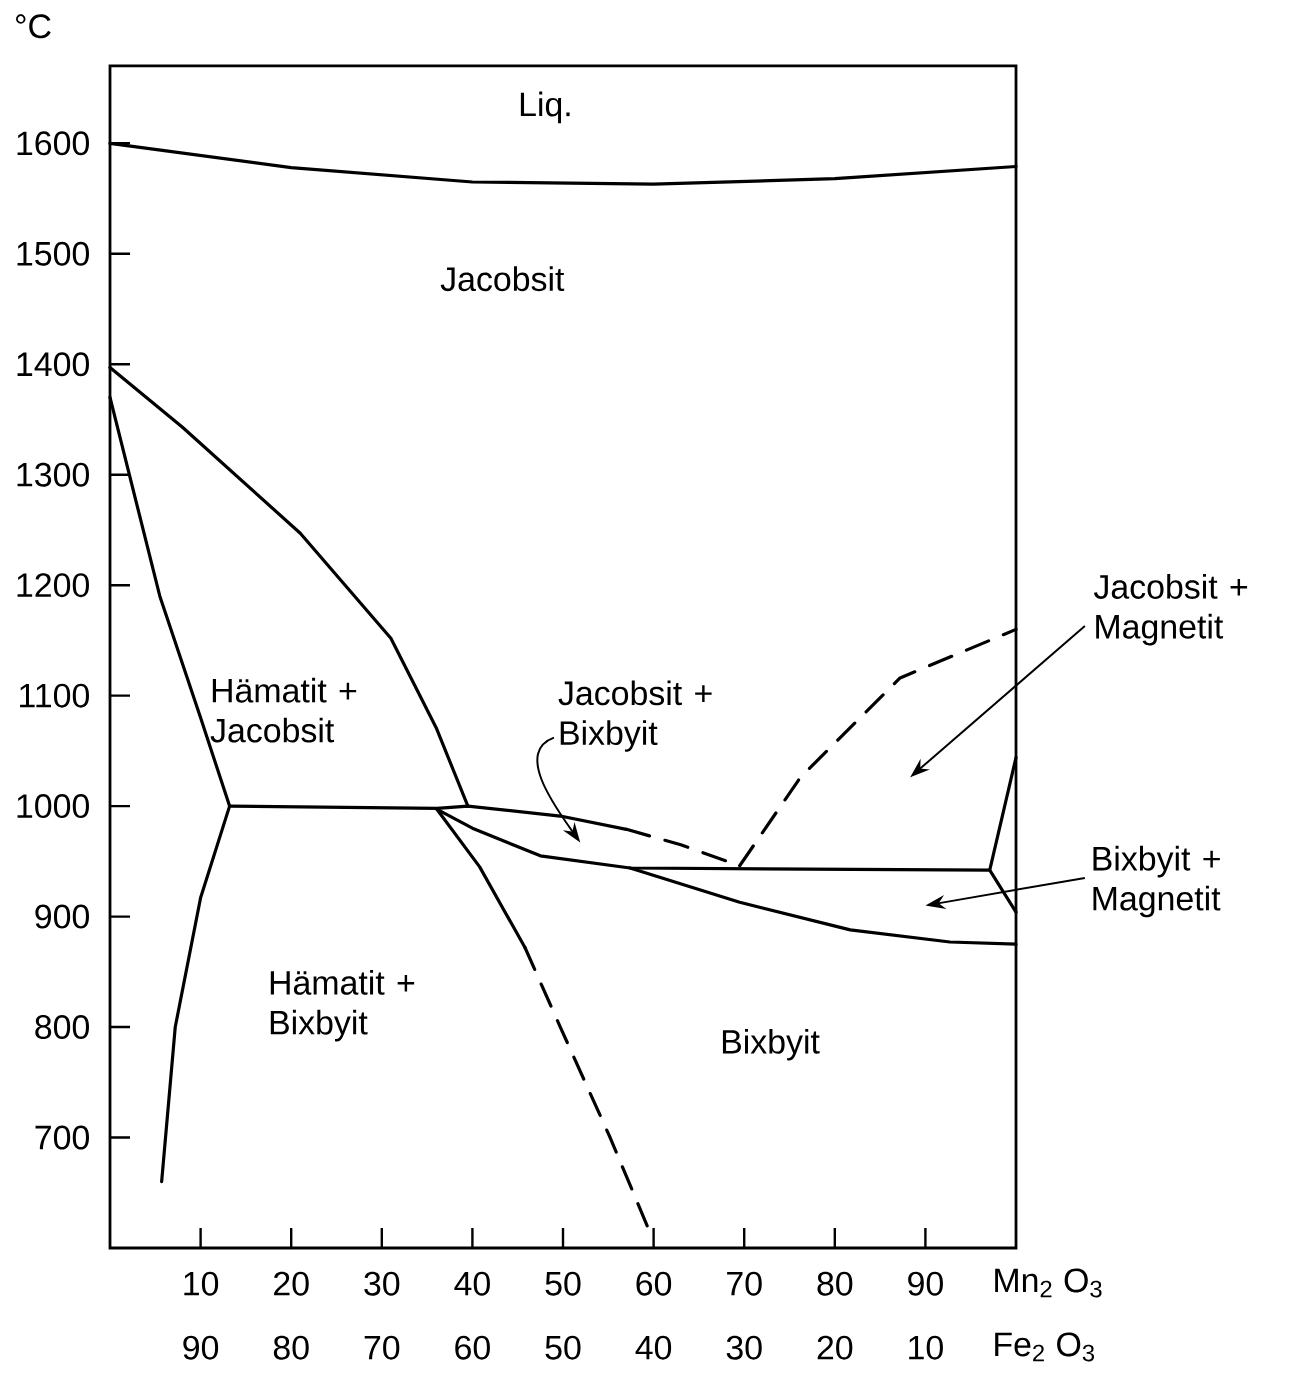 The width and height of the screenshot is (1292, 1392). I want to click on x-tick-label: 80, so click(835, 1283).